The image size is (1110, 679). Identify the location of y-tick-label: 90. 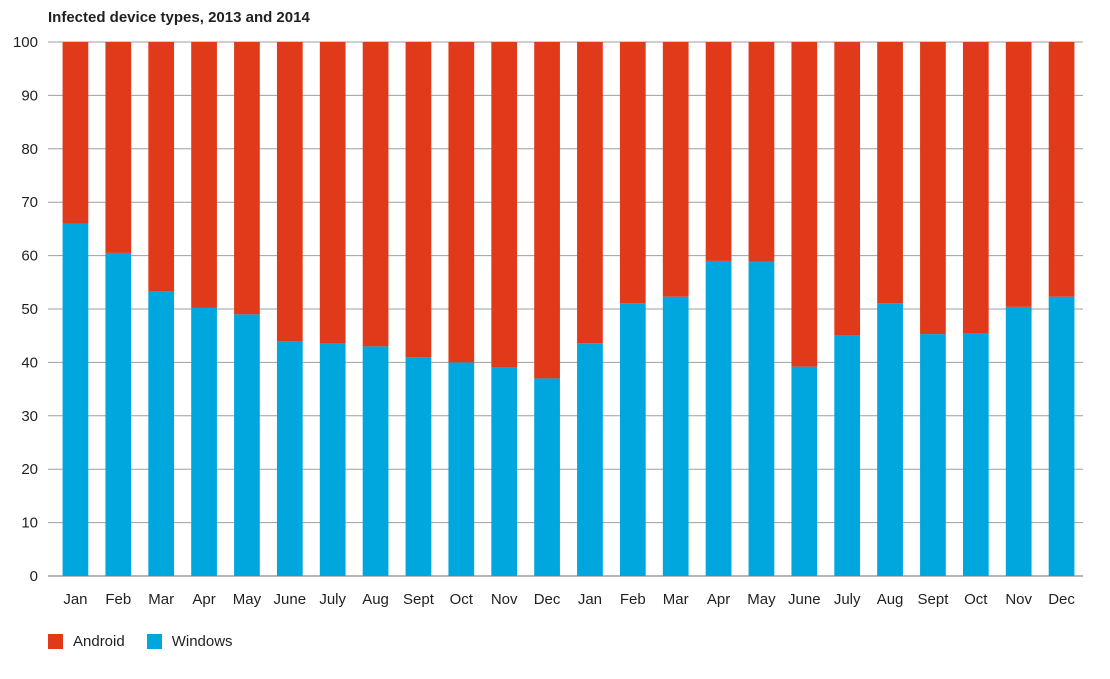
(29, 95).